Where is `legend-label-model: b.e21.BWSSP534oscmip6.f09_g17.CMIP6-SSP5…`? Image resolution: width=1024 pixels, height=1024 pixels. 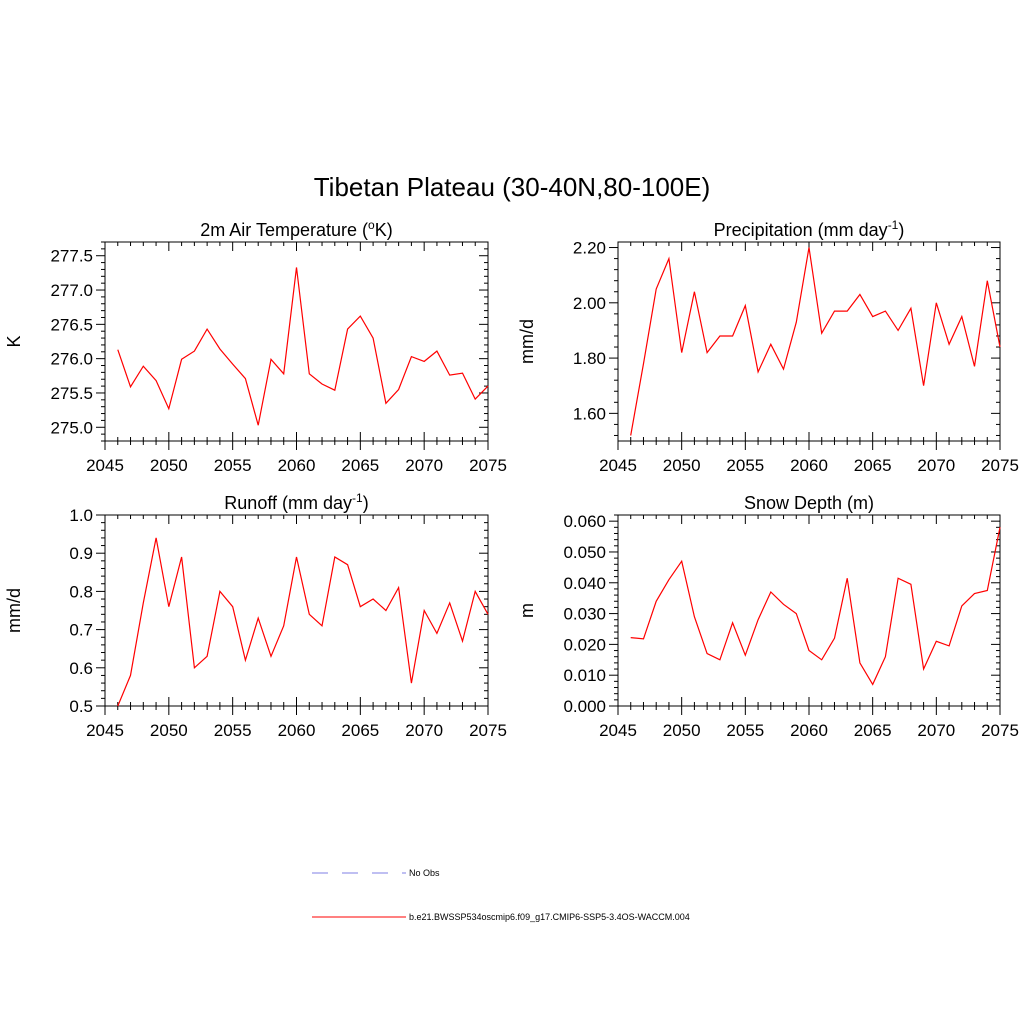 legend-label-model: b.e21.BWSSP534oscmip6.f09_g17.CMIP6-SSP5… is located at coordinates (549, 917).